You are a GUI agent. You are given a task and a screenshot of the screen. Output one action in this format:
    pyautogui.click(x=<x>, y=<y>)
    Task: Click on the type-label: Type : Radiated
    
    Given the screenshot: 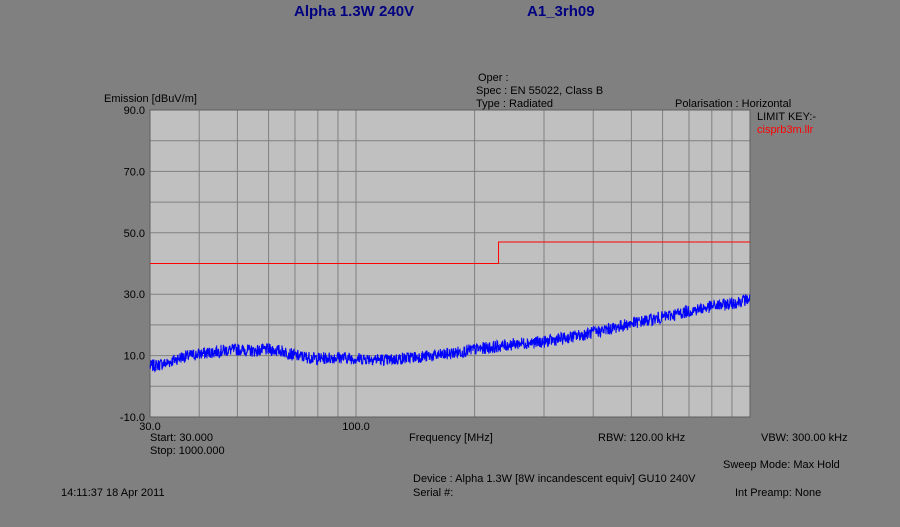 What is the action you would take?
    pyautogui.click(x=515, y=104)
    